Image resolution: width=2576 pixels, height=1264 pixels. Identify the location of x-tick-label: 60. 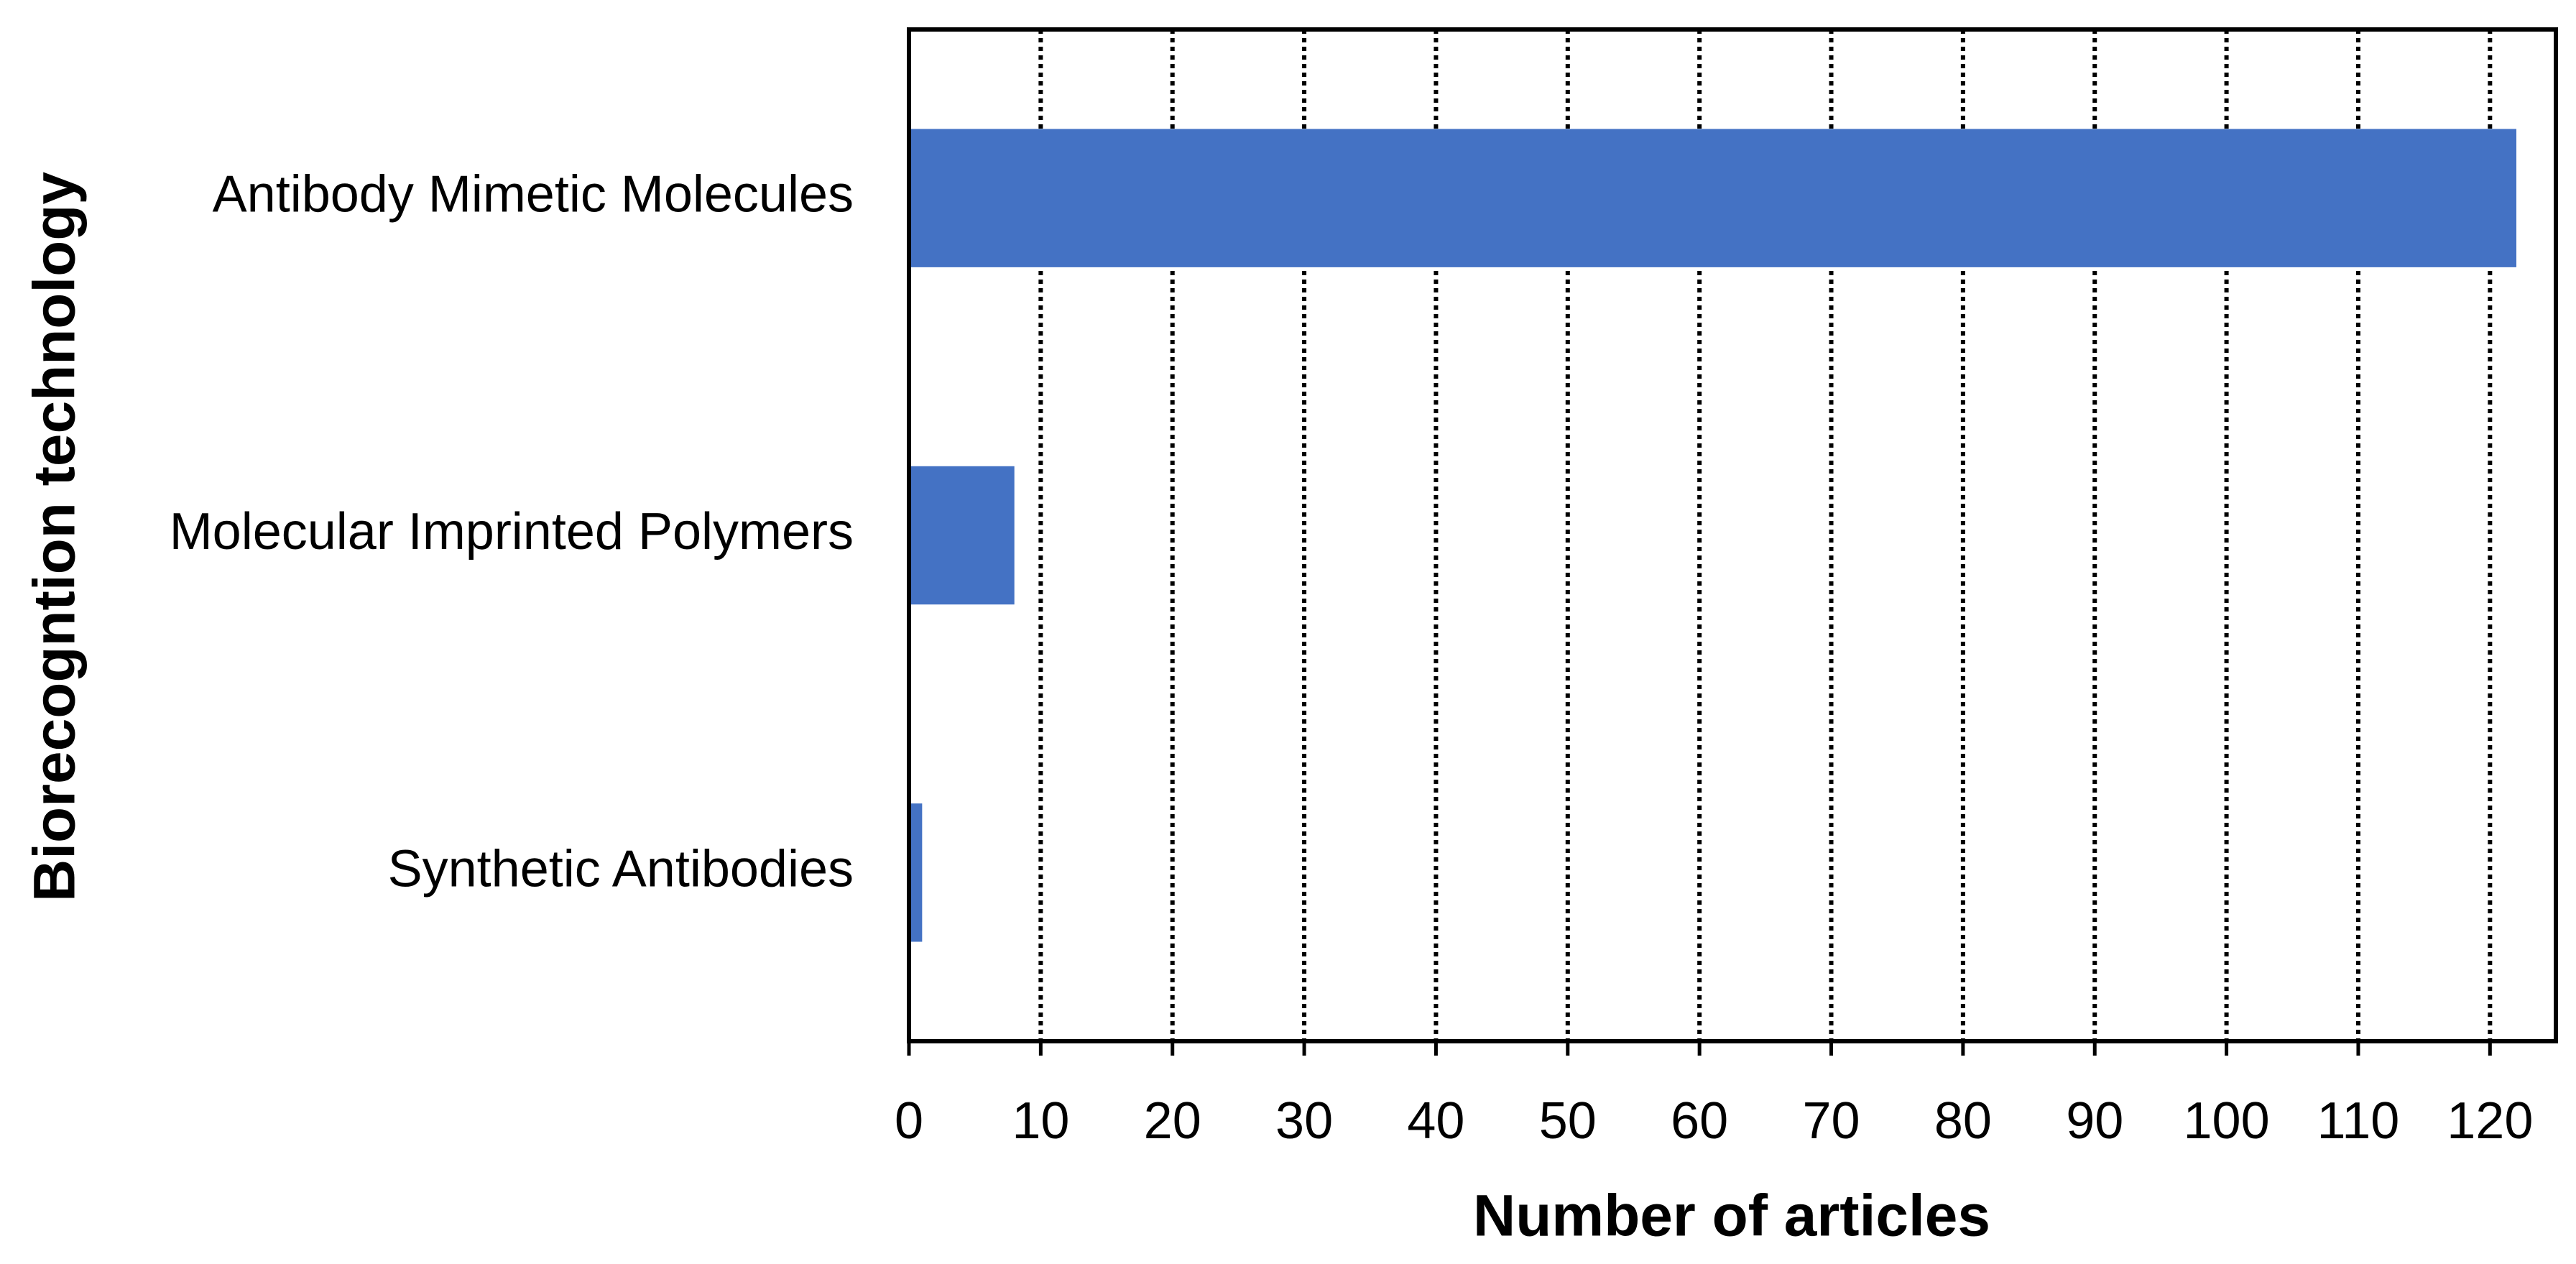
(1700, 1121).